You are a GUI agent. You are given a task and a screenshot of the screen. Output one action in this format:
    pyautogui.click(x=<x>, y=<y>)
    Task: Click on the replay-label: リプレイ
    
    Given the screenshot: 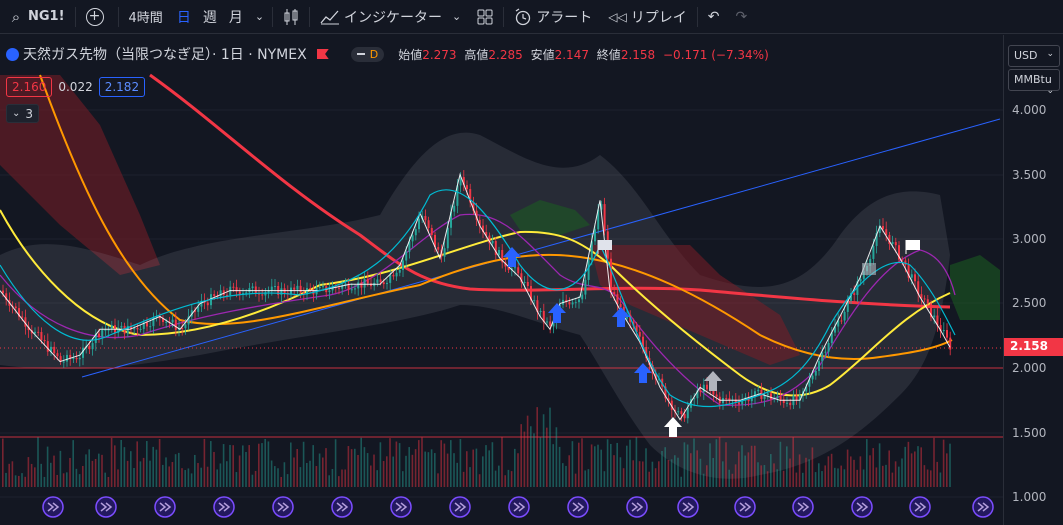 What is the action you would take?
    pyautogui.click(x=658, y=17)
    